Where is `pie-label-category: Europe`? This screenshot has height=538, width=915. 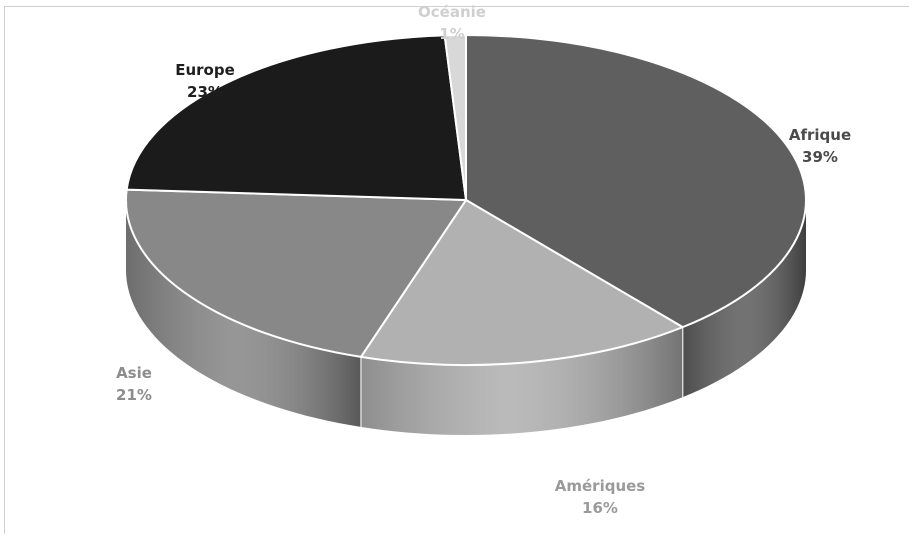
pie-label-category: Europe is located at coordinates (205, 70).